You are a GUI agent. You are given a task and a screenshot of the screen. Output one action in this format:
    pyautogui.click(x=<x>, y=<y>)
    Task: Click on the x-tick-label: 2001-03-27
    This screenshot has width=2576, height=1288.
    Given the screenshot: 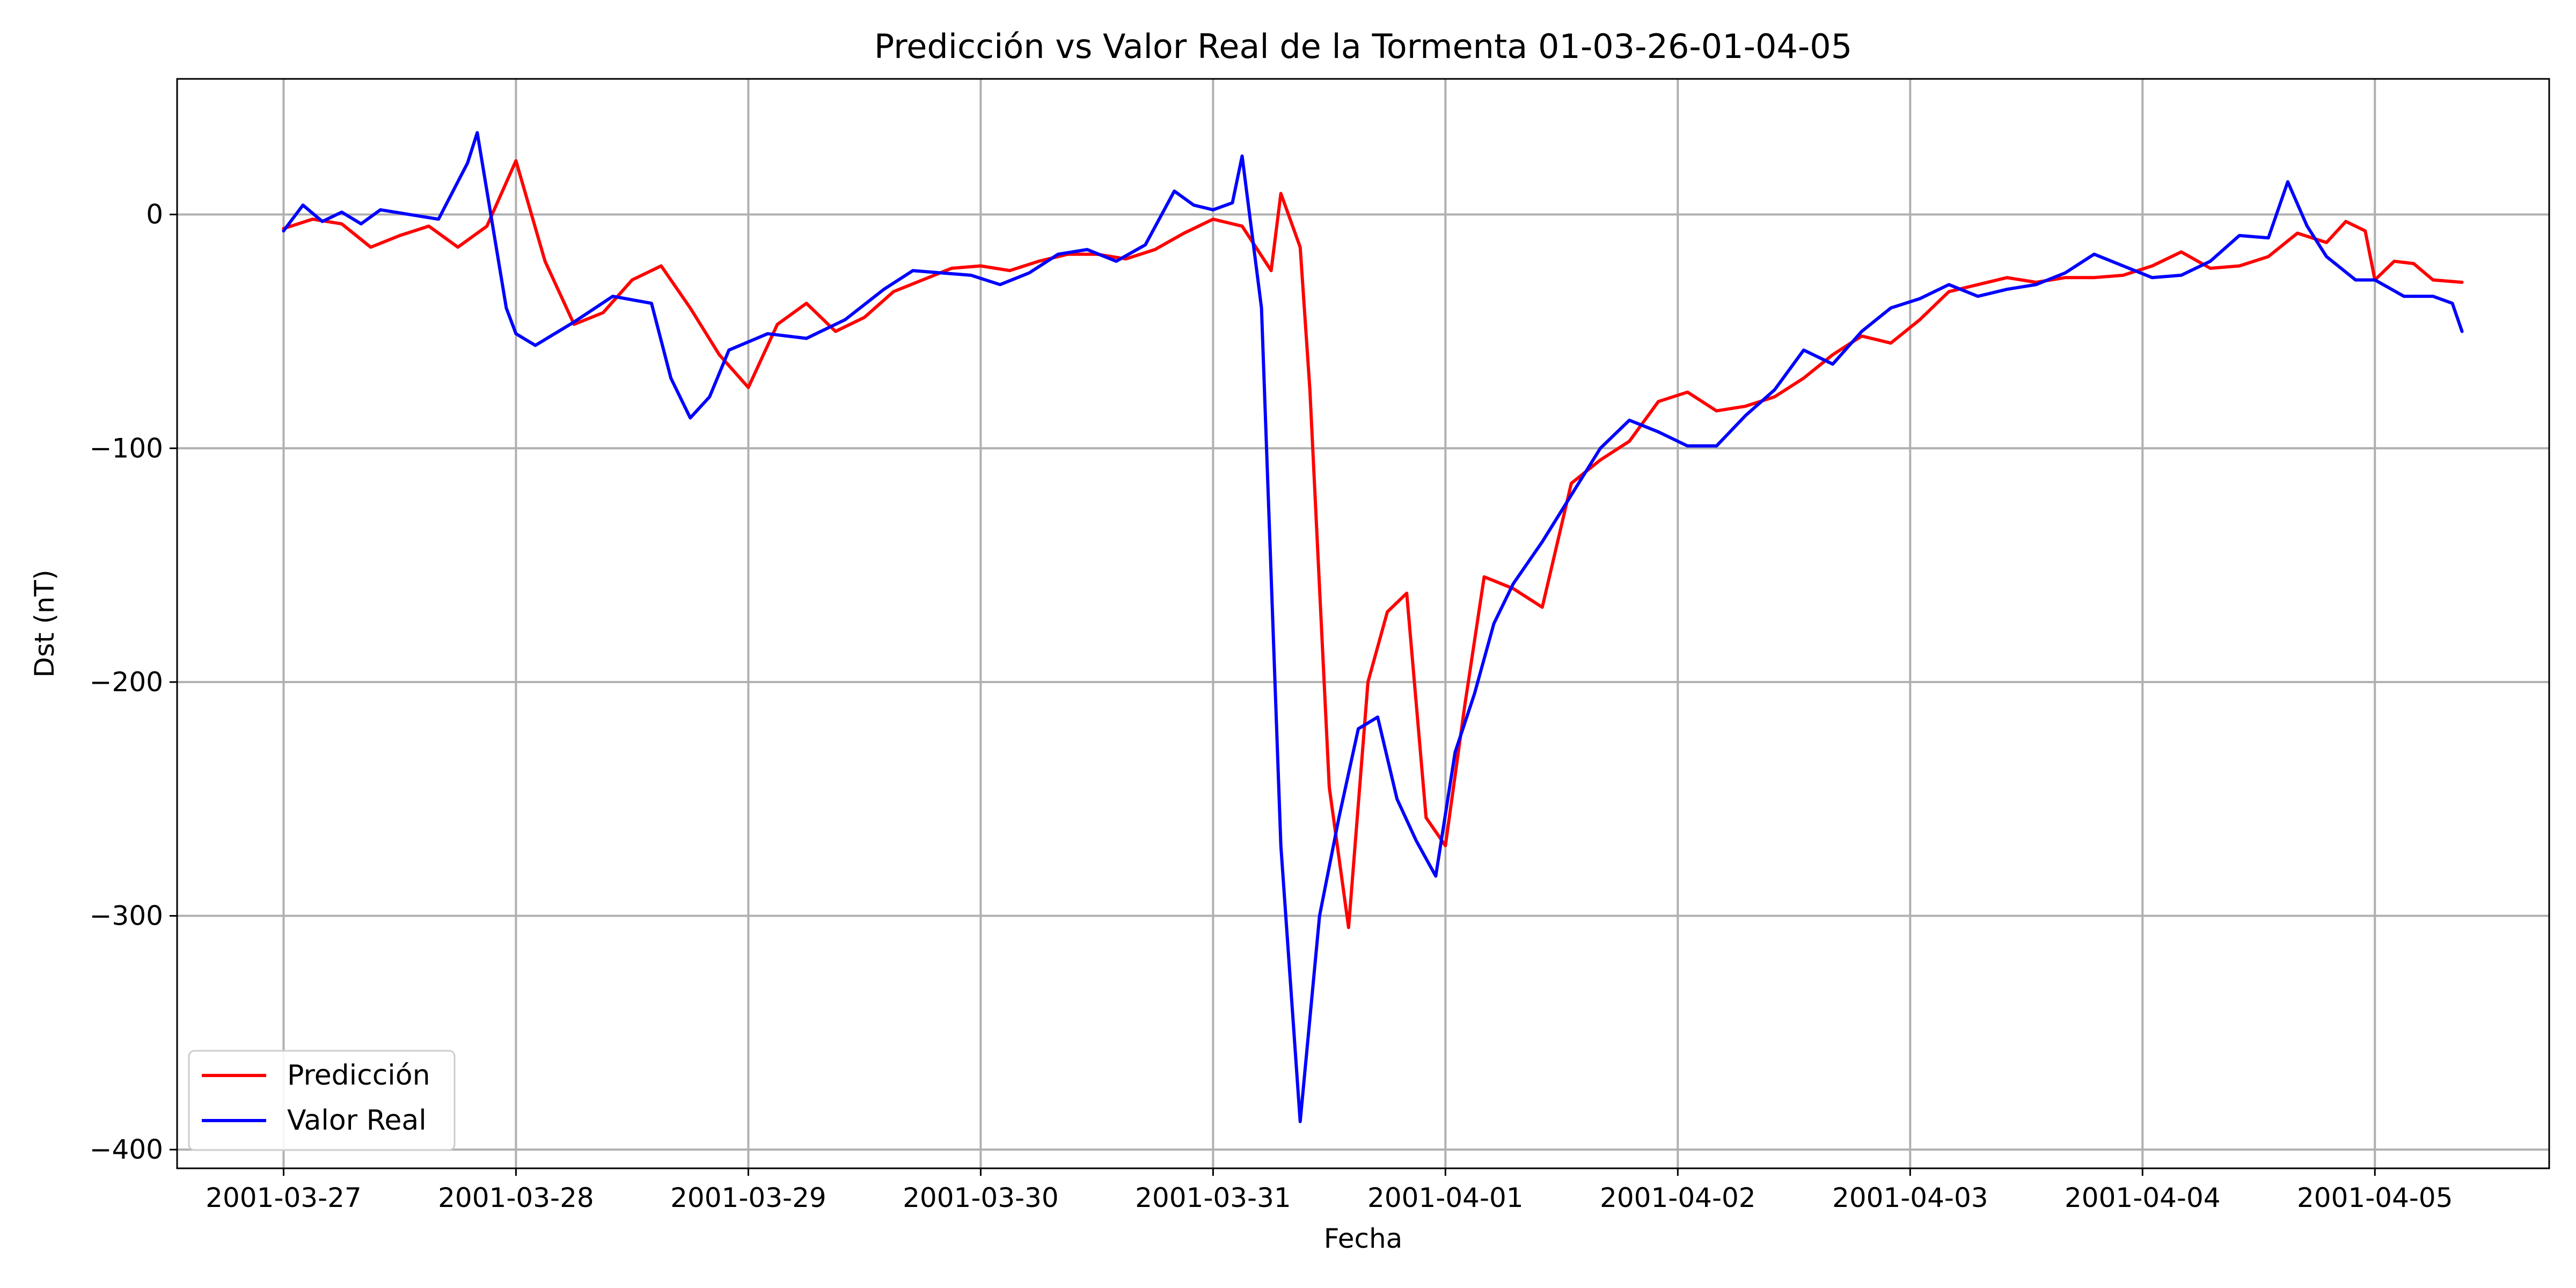 What is the action you would take?
    pyautogui.click(x=284, y=1197)
    